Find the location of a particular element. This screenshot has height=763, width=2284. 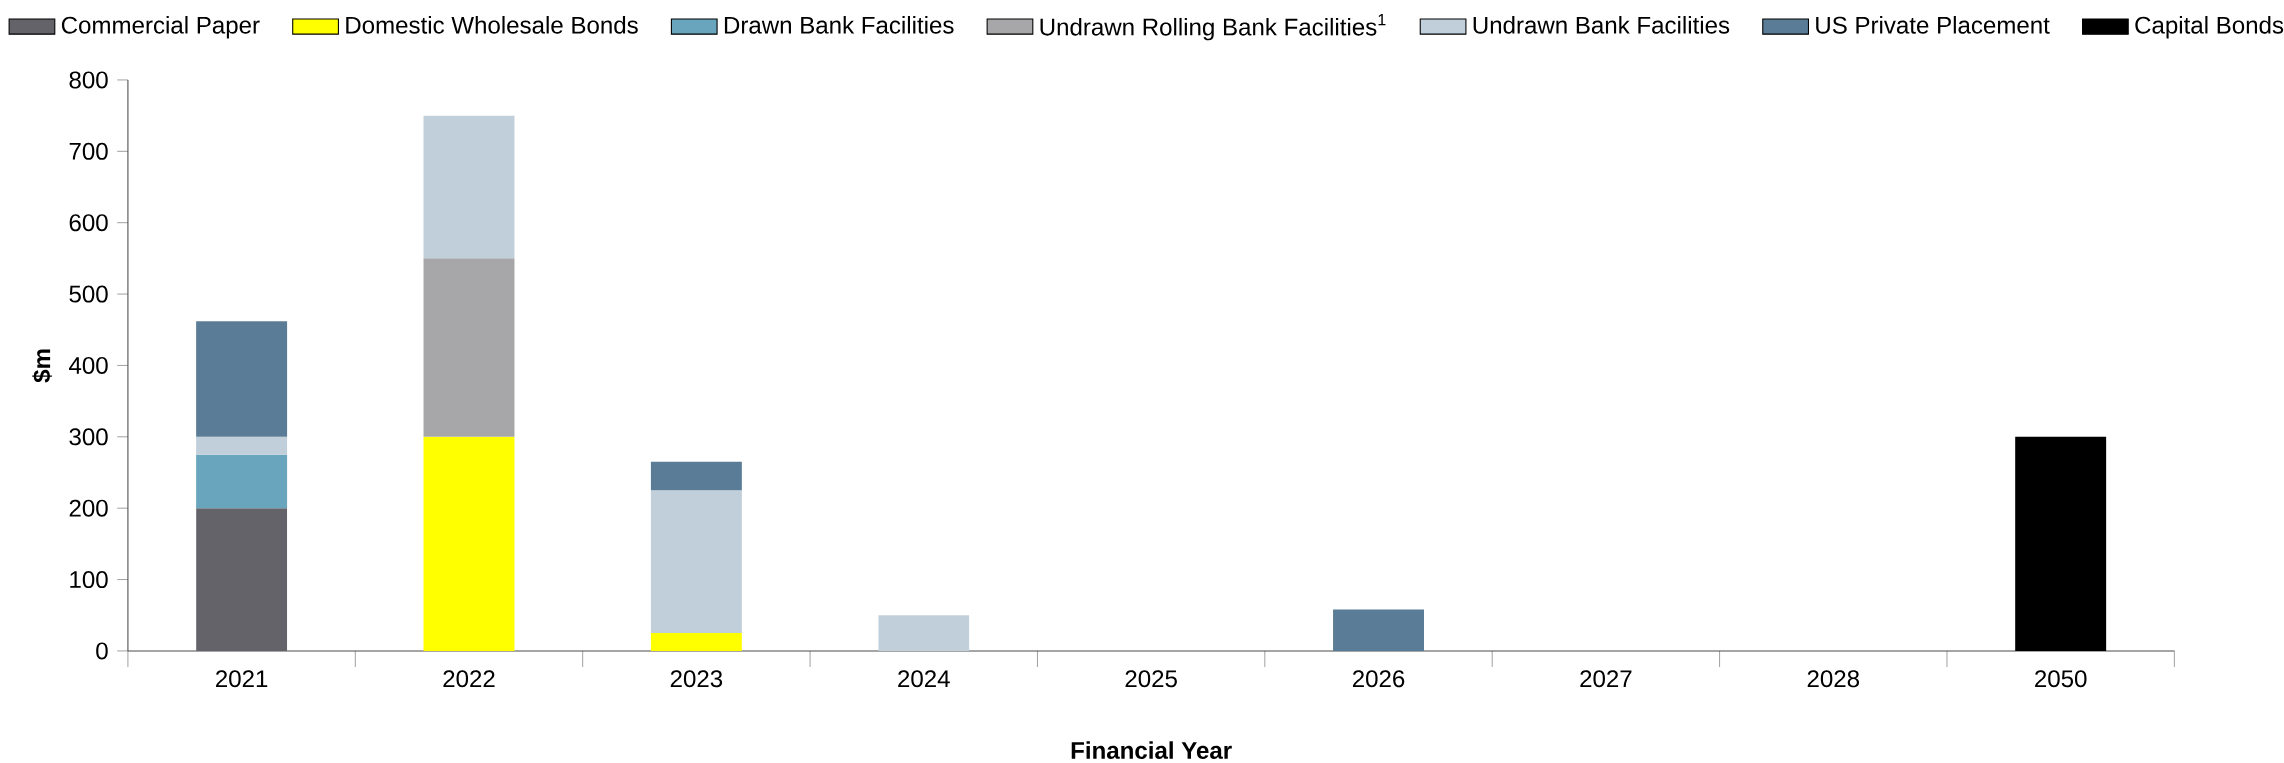

x-tick-label: 2025 is located at coordinates (1151, 679).